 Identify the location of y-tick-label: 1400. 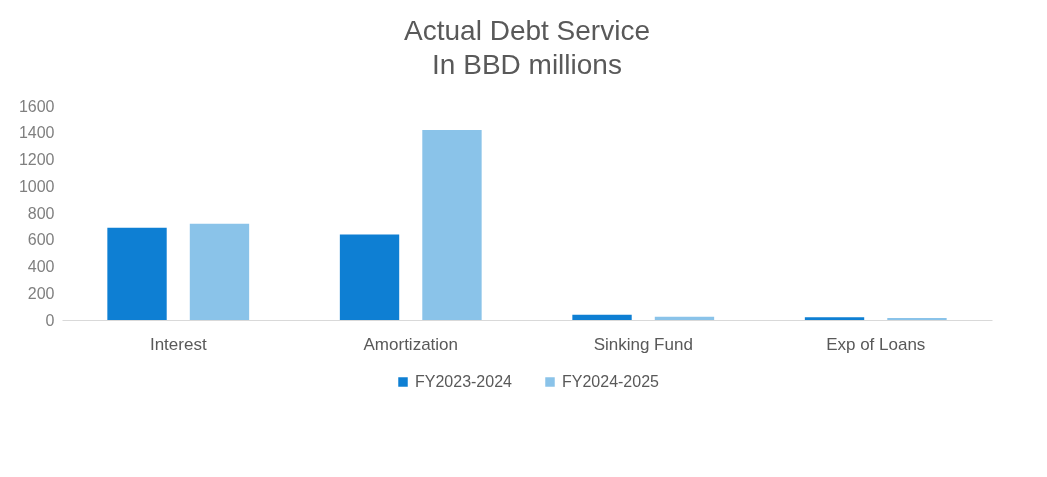
(36, 133).